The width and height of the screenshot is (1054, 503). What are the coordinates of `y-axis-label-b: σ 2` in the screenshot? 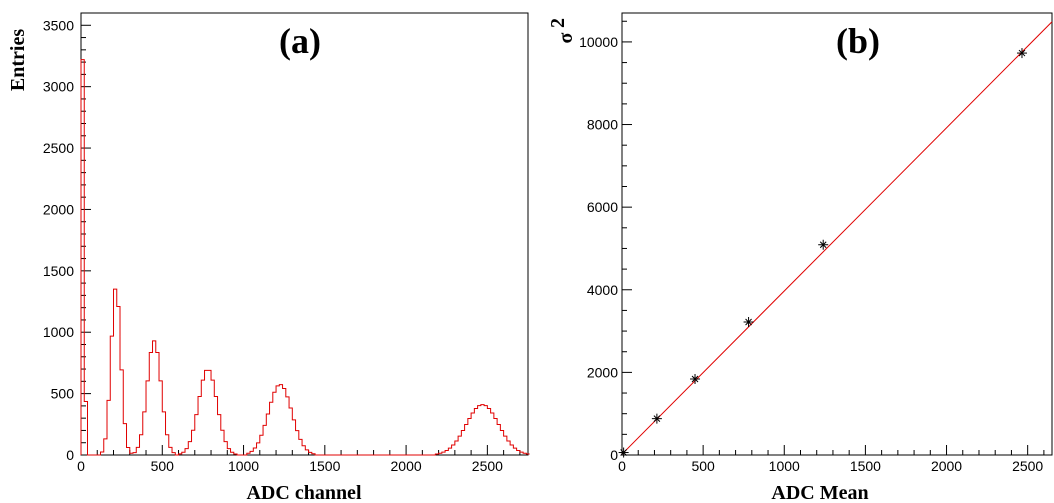 It's located at (562, 30).